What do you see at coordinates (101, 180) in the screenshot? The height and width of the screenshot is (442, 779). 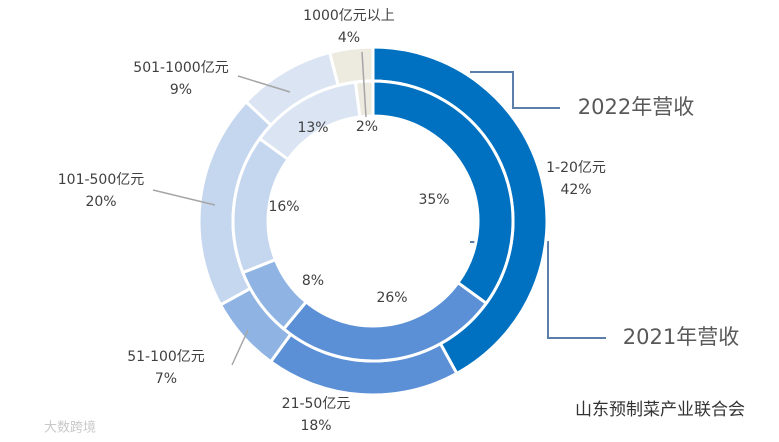 I see `category-label: 101-500亿元` at bounding box center [101, 180].